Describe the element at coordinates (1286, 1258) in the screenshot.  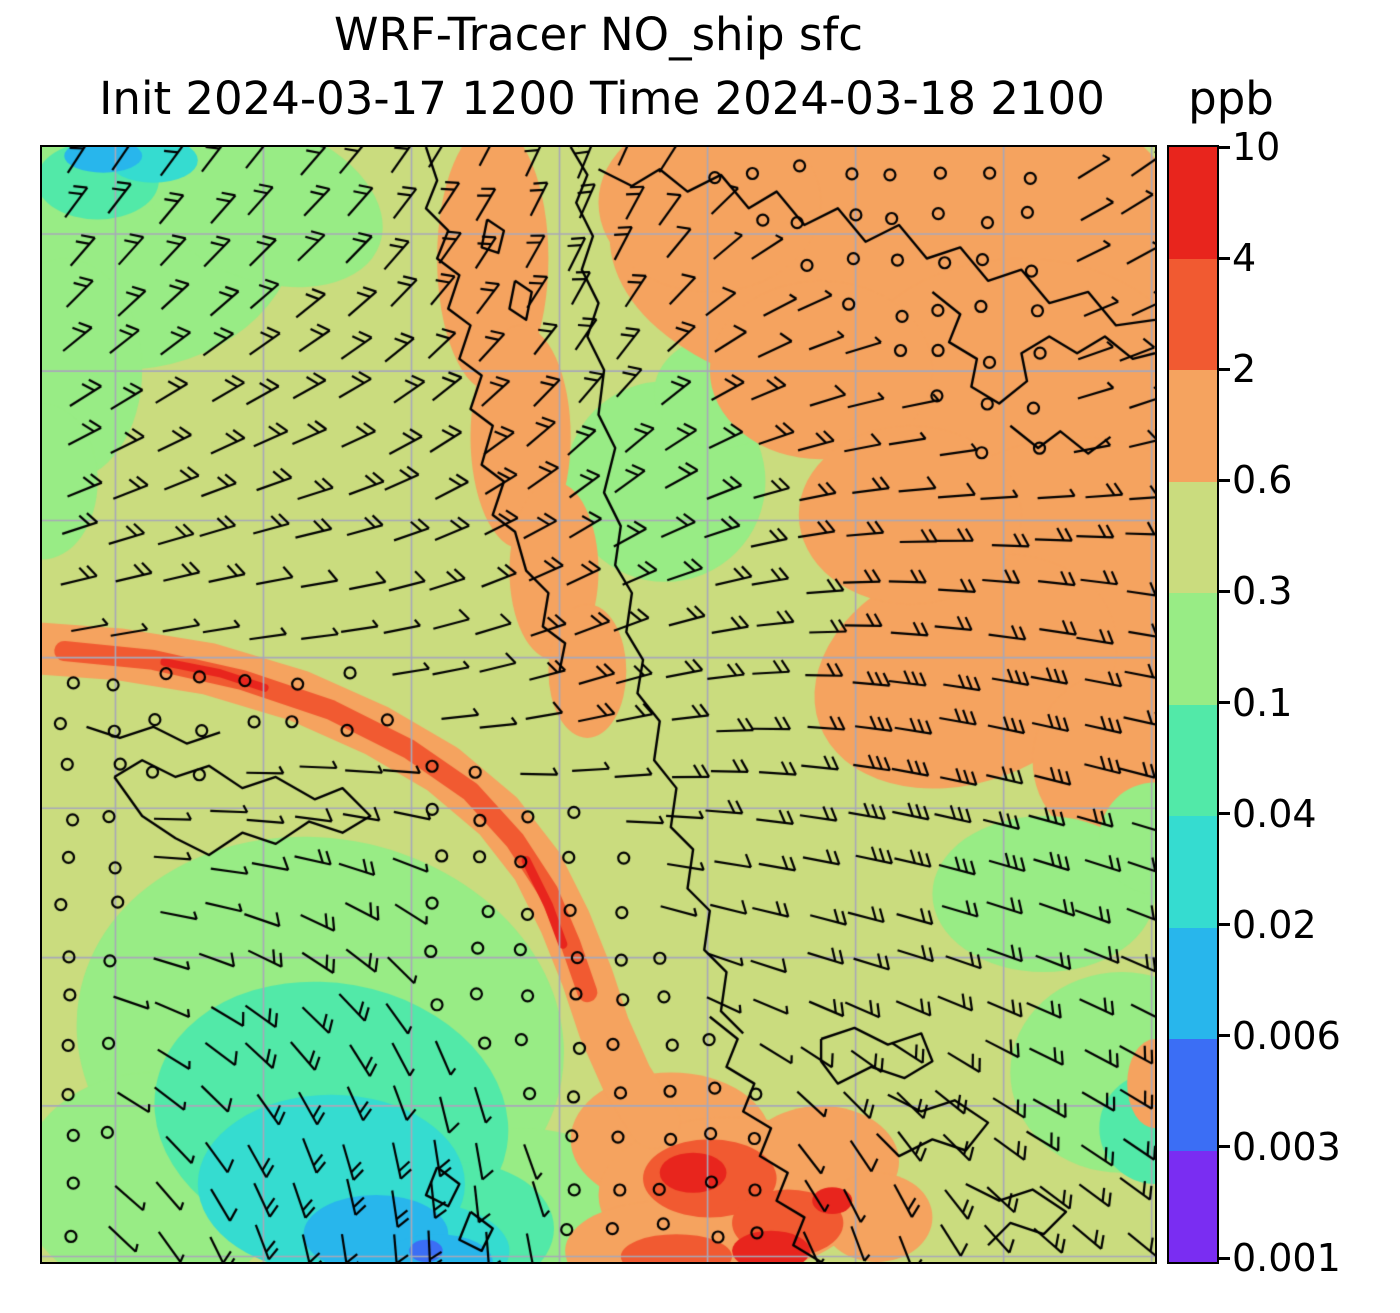
I see `colorbar-tick-label: 0.001` at that location.